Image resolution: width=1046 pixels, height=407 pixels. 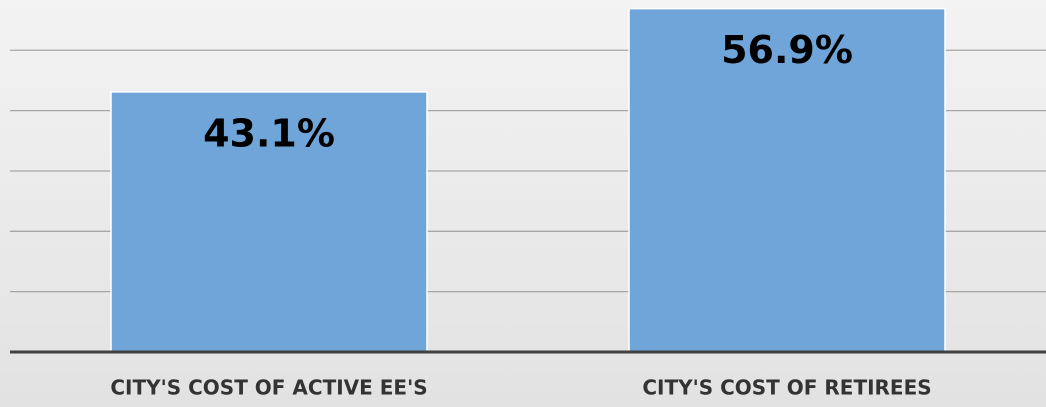 What do you see at coordinates (269, 133) in the screenshot?
I see `data-label: 43.1%` at bounding box center [269, 133].